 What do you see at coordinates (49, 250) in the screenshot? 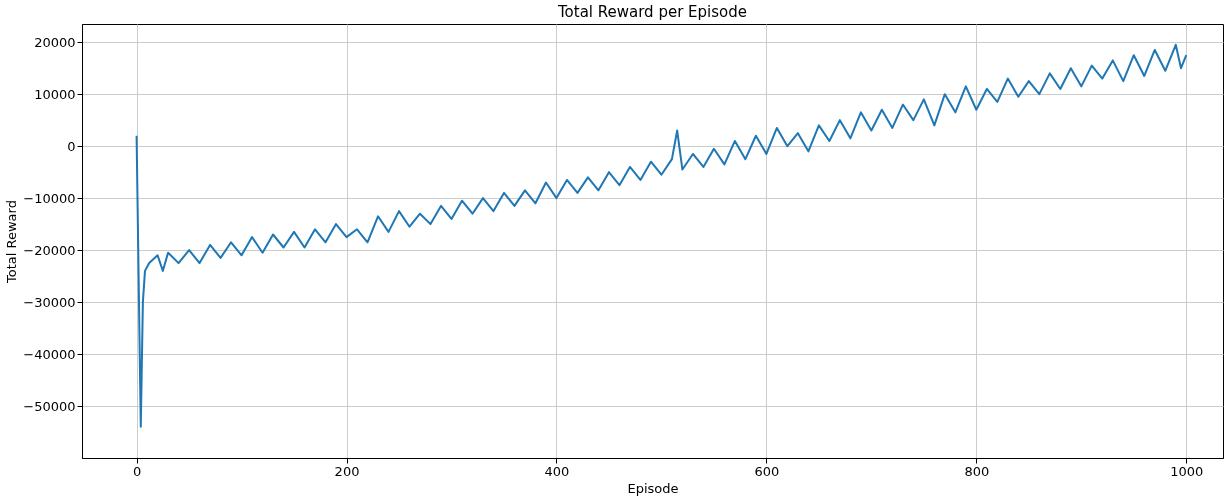
I see `y-tick-label: −20000` at bounding box center [49, 250].